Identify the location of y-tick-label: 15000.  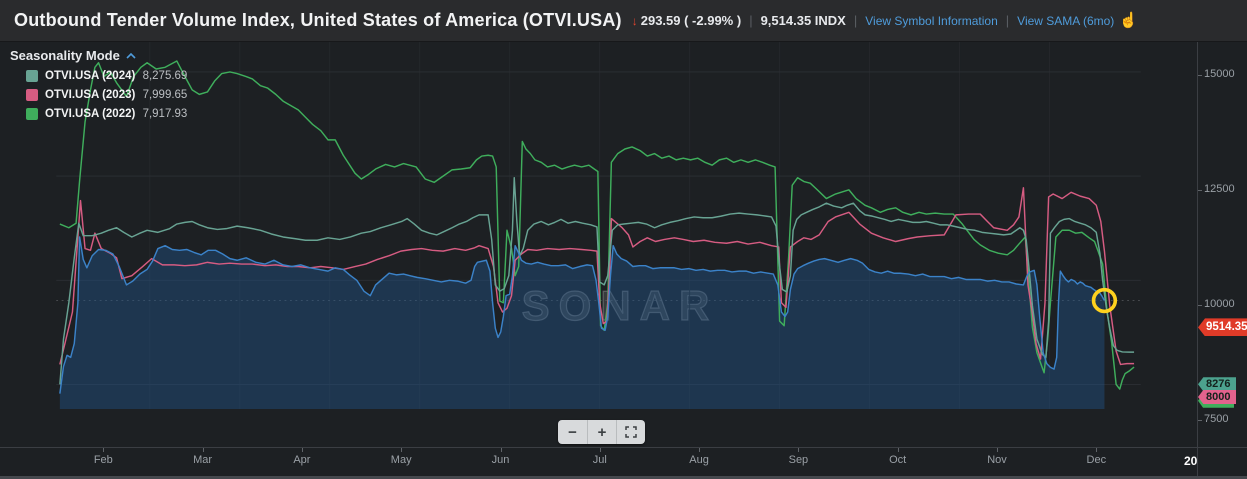
(1219, 74).